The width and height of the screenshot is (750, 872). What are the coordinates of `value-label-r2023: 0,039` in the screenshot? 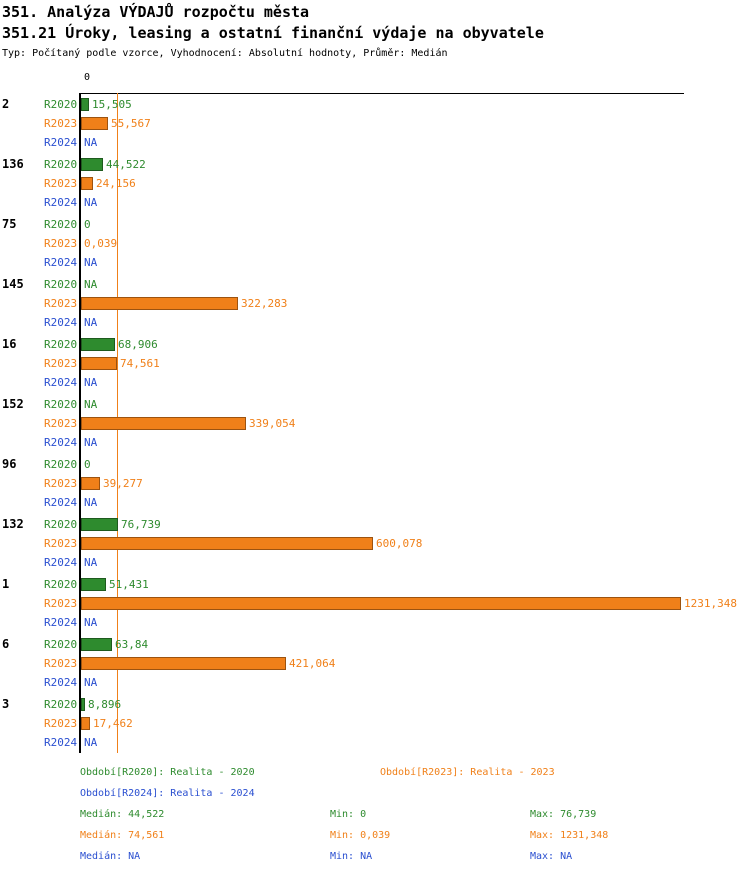 It's located at (101, 243).